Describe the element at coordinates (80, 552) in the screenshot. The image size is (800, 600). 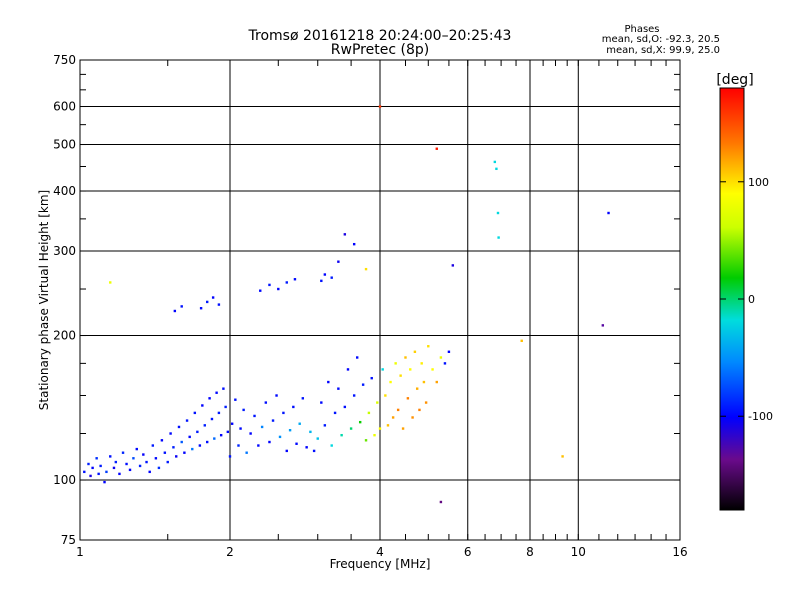
I see `x-tick-label: 1` at that location.